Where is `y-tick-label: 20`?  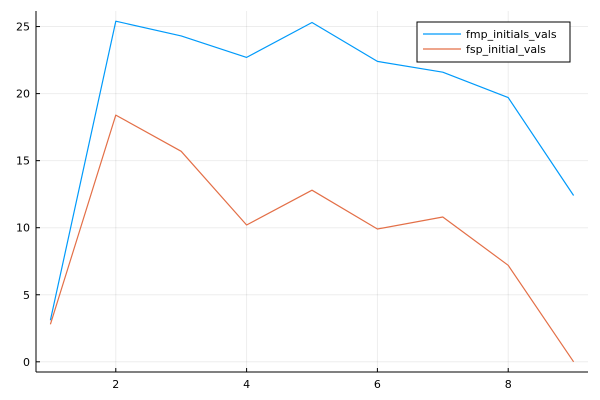 y-tick-label: 20 is located at coordinates (23, 94).